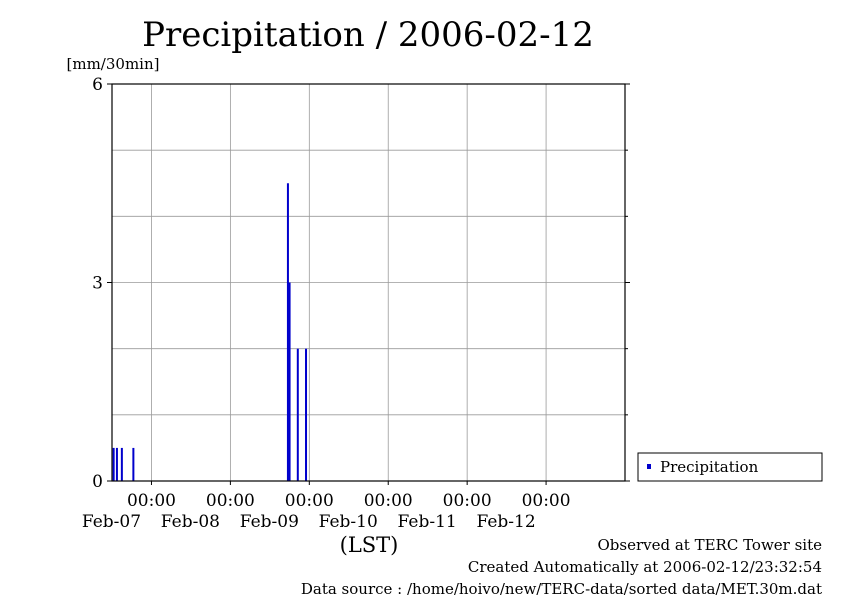 This screenshot has width=842, height=595. Describe the element at coordinates (505, 522) in the screenshot. I see `x-tick-date-label: Feb-12` at that location.